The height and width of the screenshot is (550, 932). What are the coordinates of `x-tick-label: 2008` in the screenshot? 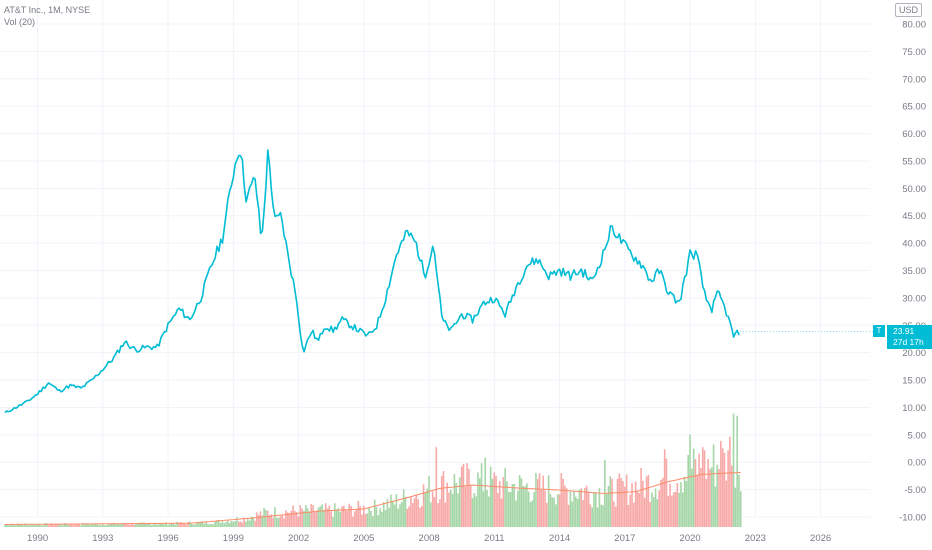 It's located at (429, 538).